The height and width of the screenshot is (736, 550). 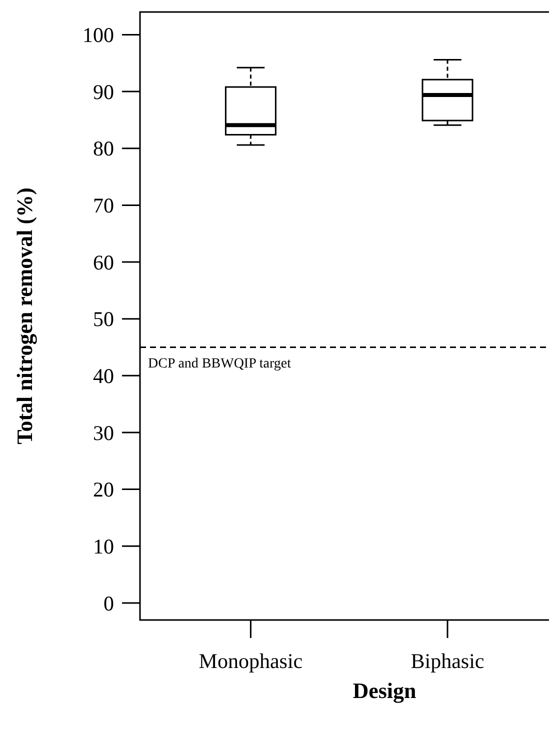 I want to click on x-tick-label: Monophasic, so click(x=250, y=661).